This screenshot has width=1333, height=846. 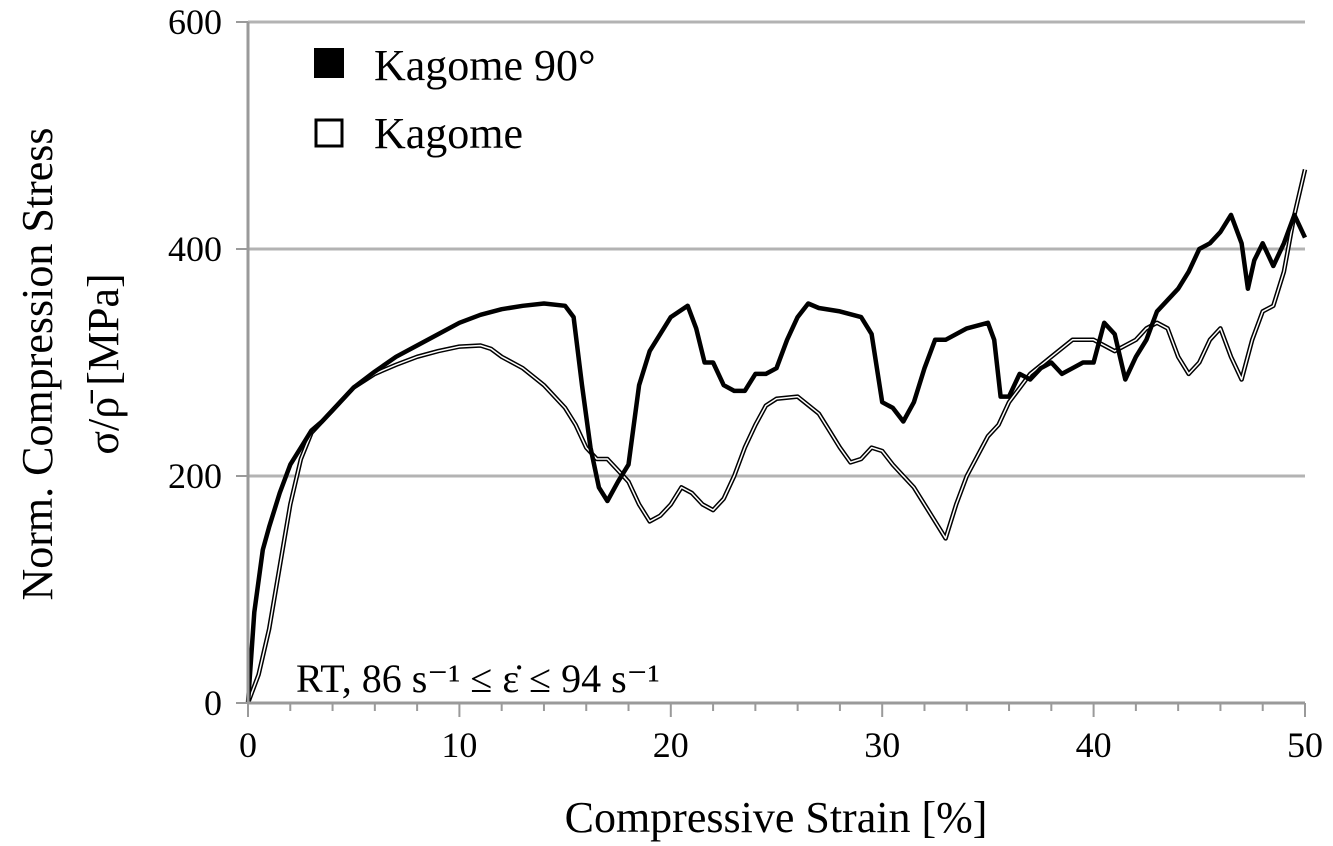 I want to click on y-tick-label-600: 600, so click(x=195, y=22).